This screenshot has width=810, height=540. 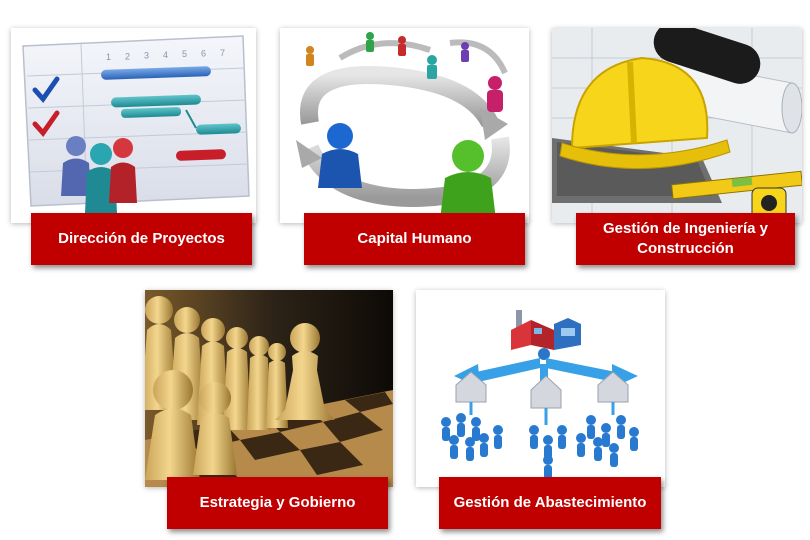 I want to click on chess-pawns-icon, so click(x=269, y=388).